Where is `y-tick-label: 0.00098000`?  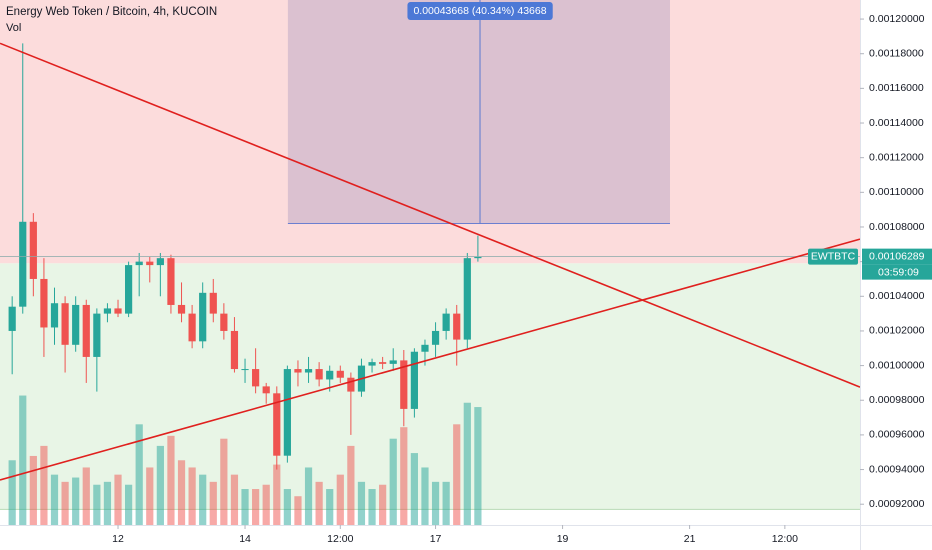 y-tick-label: 0.00098000 is located at coordinates (897, 400).